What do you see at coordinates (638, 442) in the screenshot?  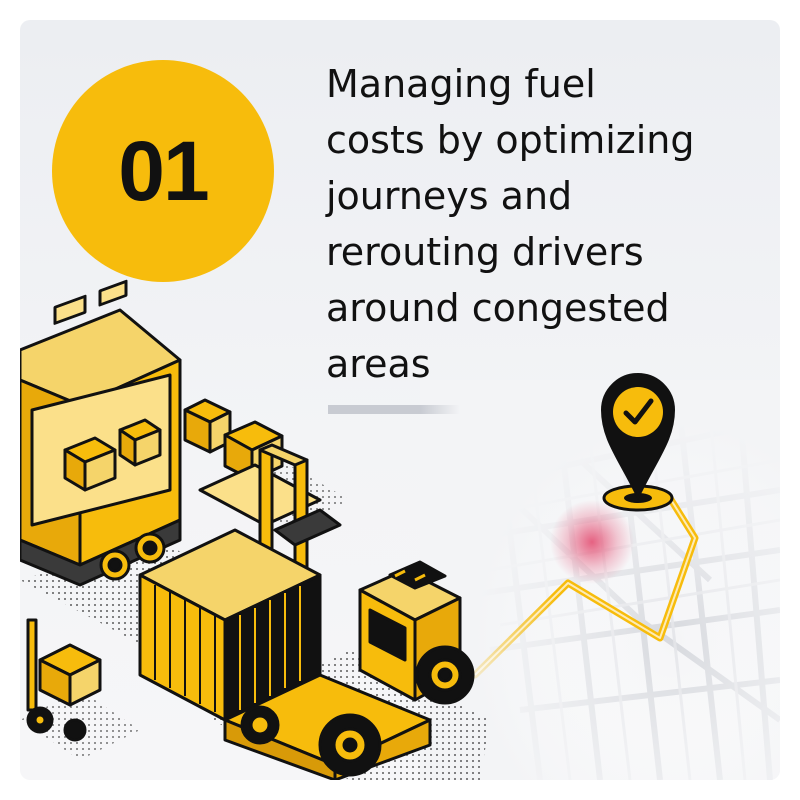 I see `map-pin-checkmark-icon` at bounding box center [638, 442].